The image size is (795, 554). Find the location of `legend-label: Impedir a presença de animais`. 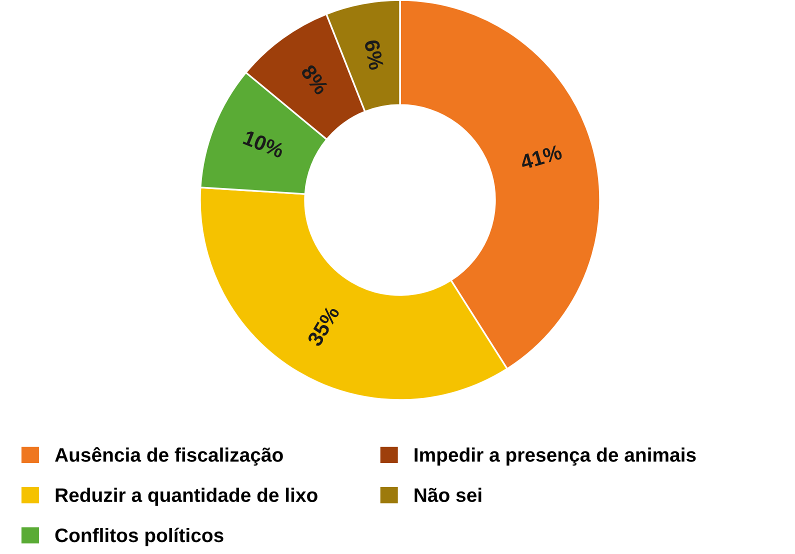

legend-label: Impedir a presença de animais is located at coordinates (555, 457).